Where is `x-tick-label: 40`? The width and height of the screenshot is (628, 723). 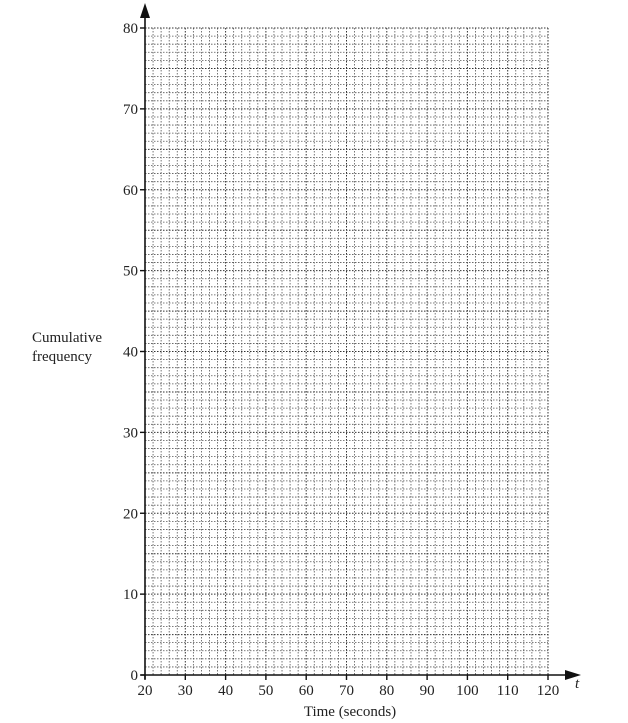
x-tick-label: 40 is located at coordinates (225, 691).